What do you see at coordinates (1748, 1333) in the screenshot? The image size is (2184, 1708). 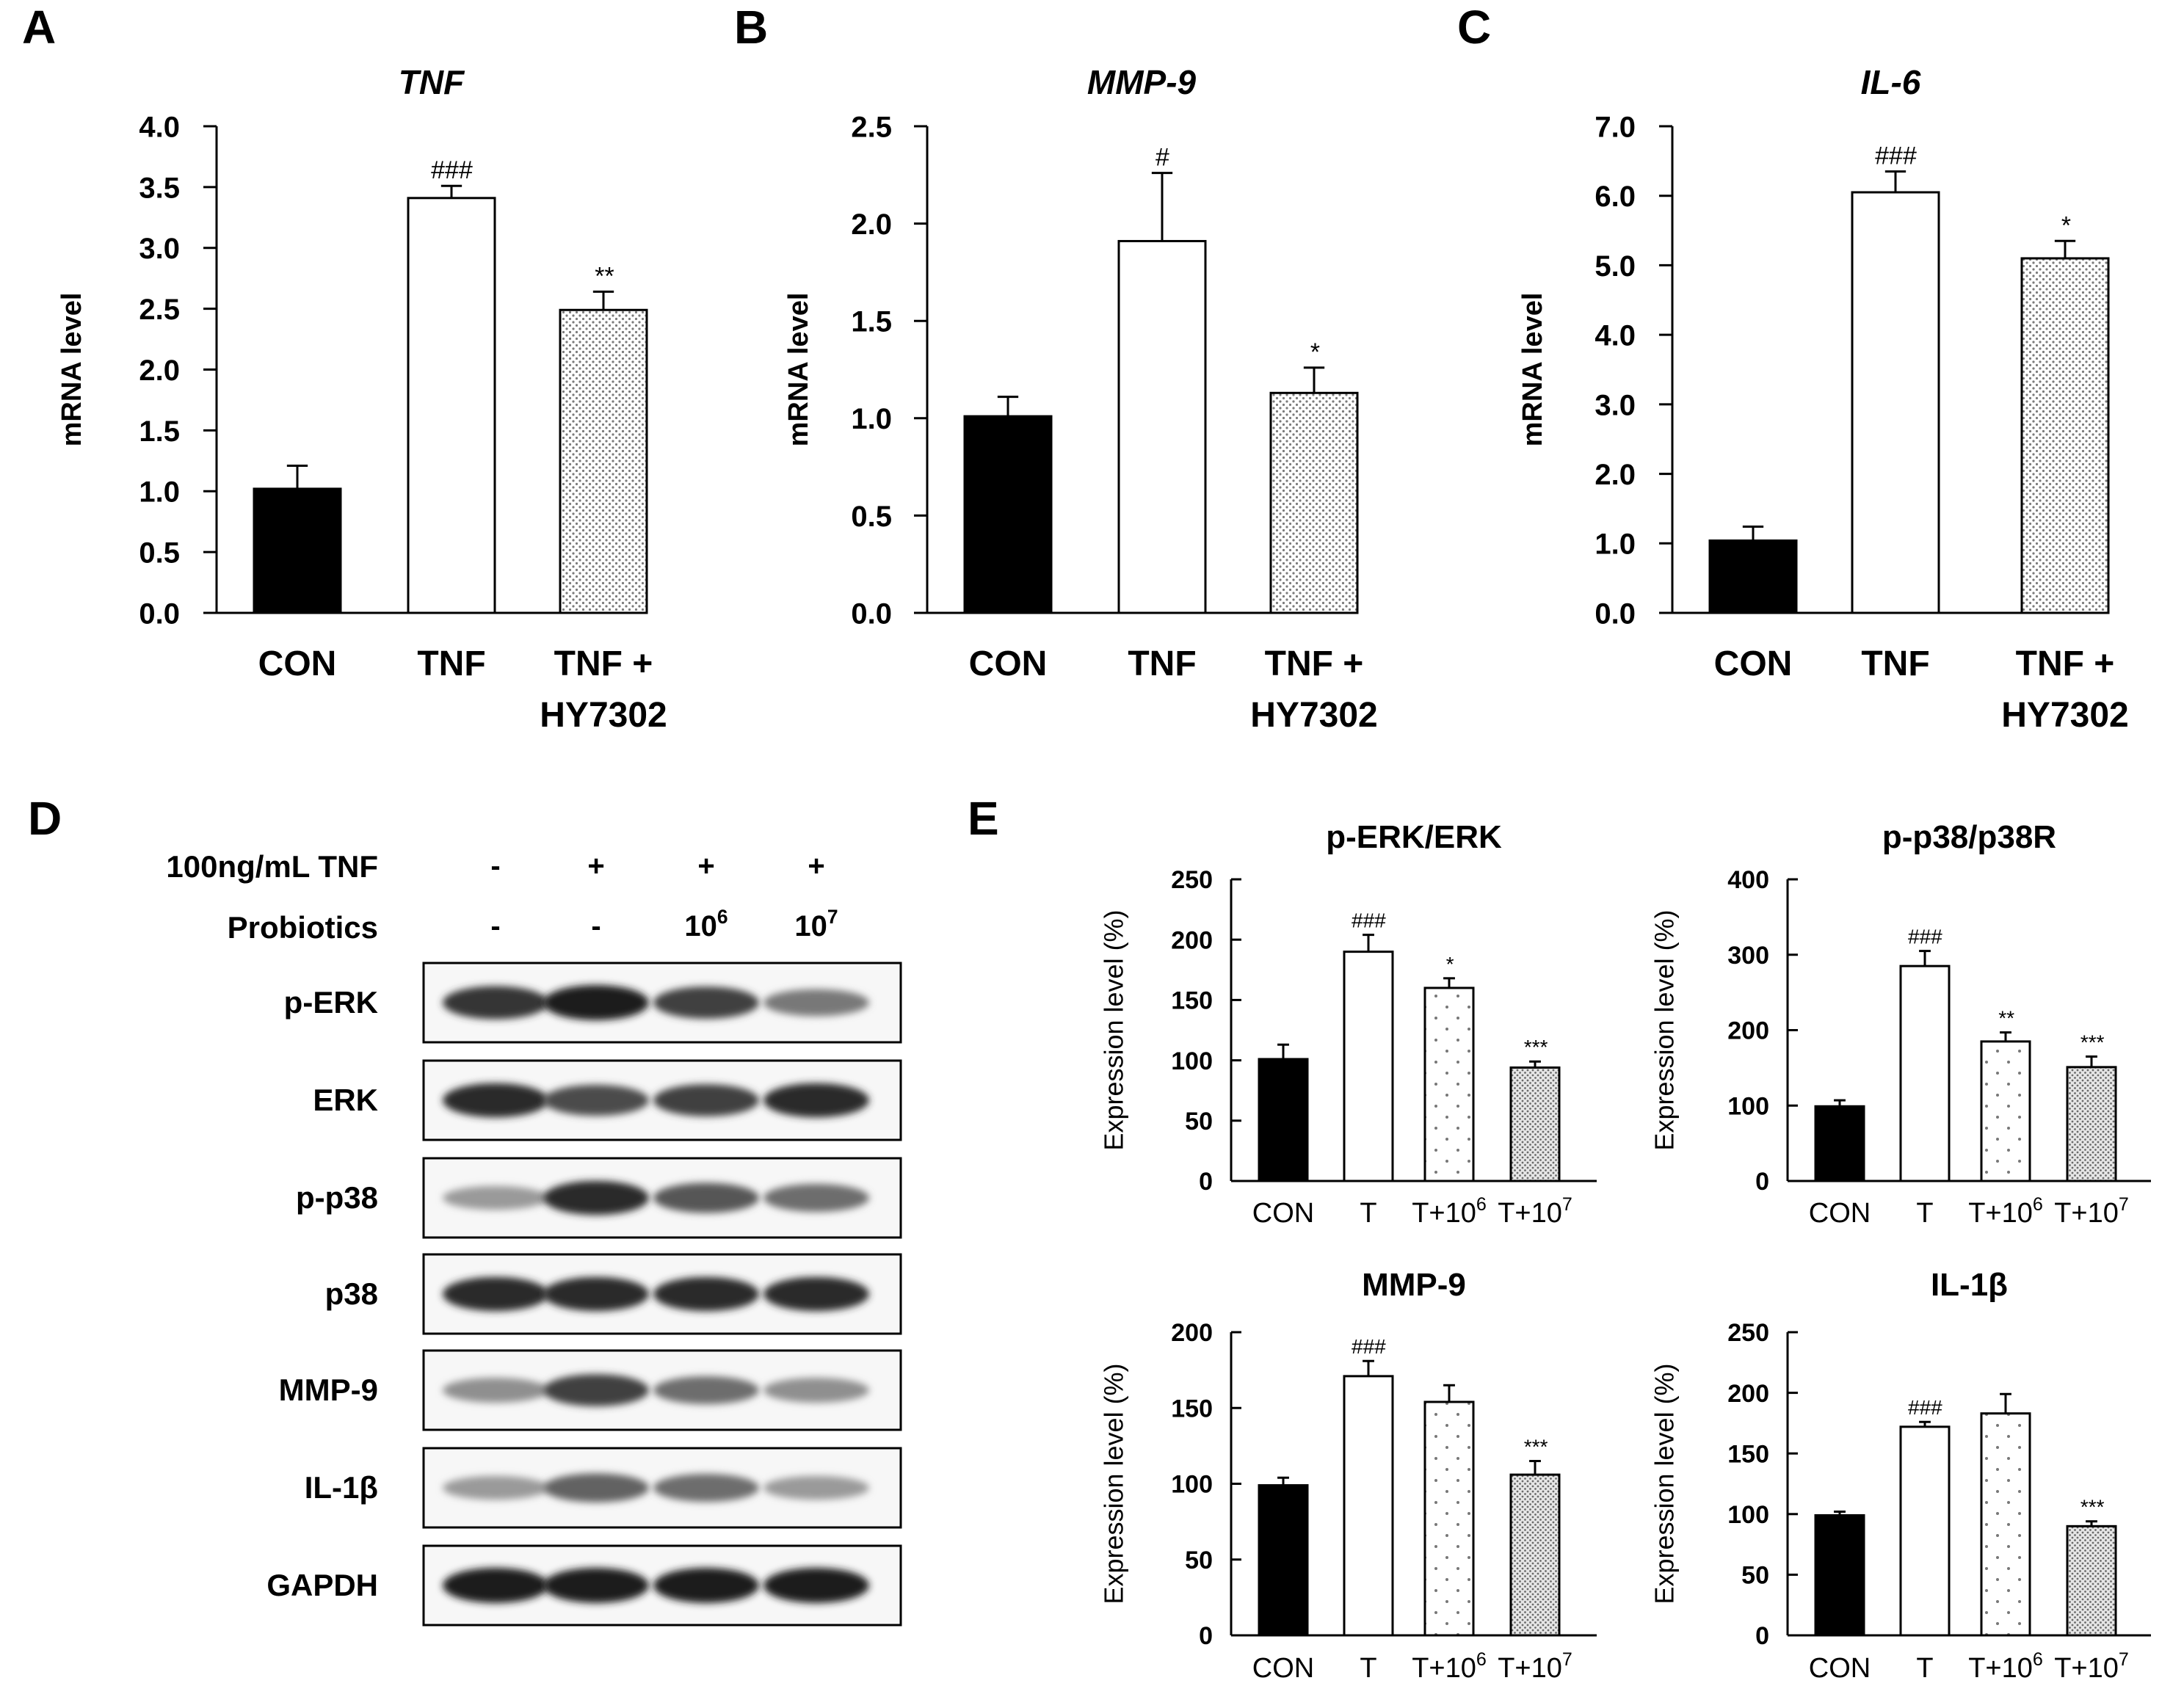 I see `y-tick-label: 250` at bounding box center [1748, 1333].